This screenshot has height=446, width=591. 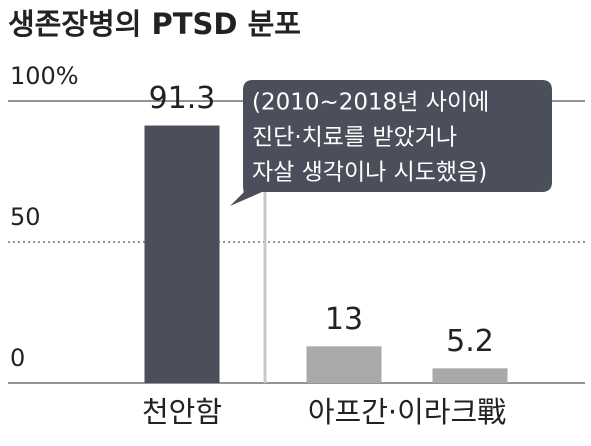 I want to click on y-tick-label: 50, so click(x=25, y=217).